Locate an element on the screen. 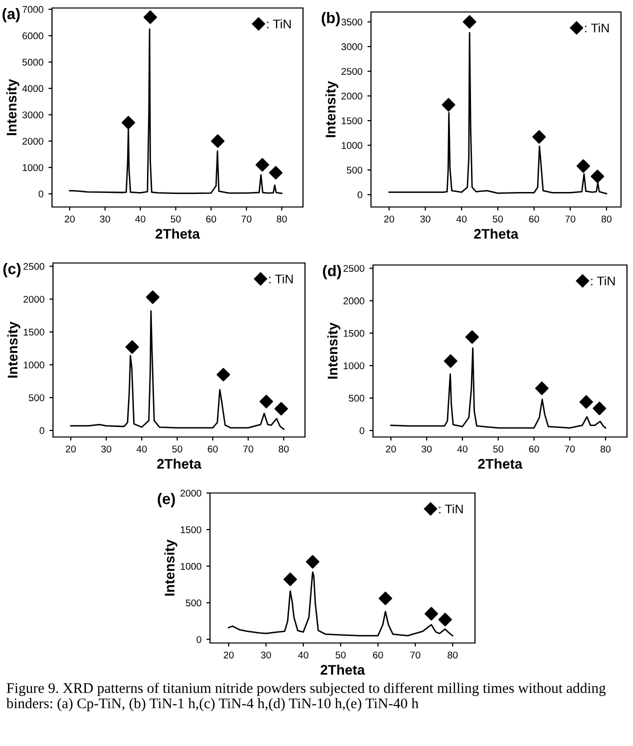  chart-title: (a) is located at coordinates (11, 15).